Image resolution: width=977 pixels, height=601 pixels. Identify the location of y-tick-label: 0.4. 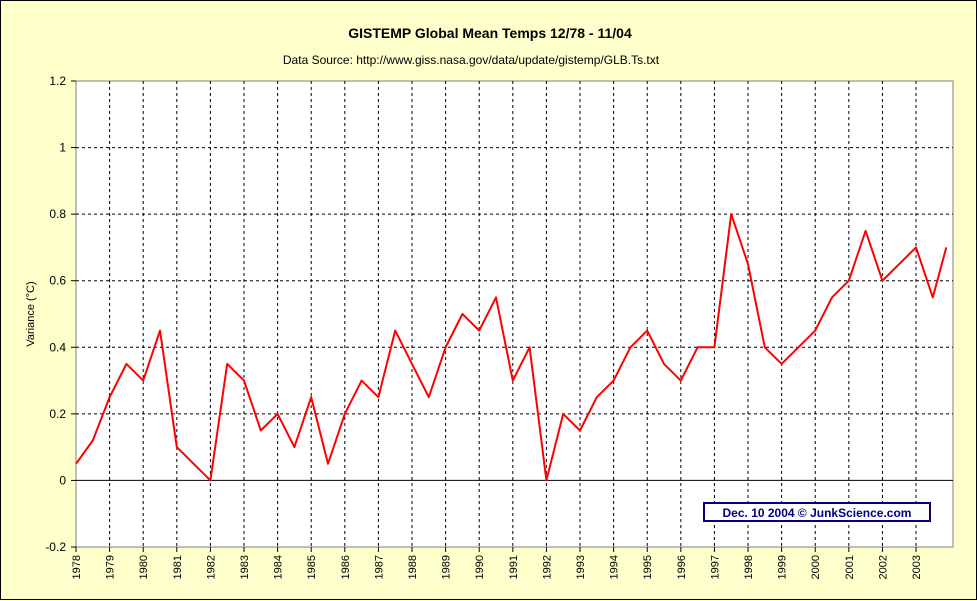
(57, 347).